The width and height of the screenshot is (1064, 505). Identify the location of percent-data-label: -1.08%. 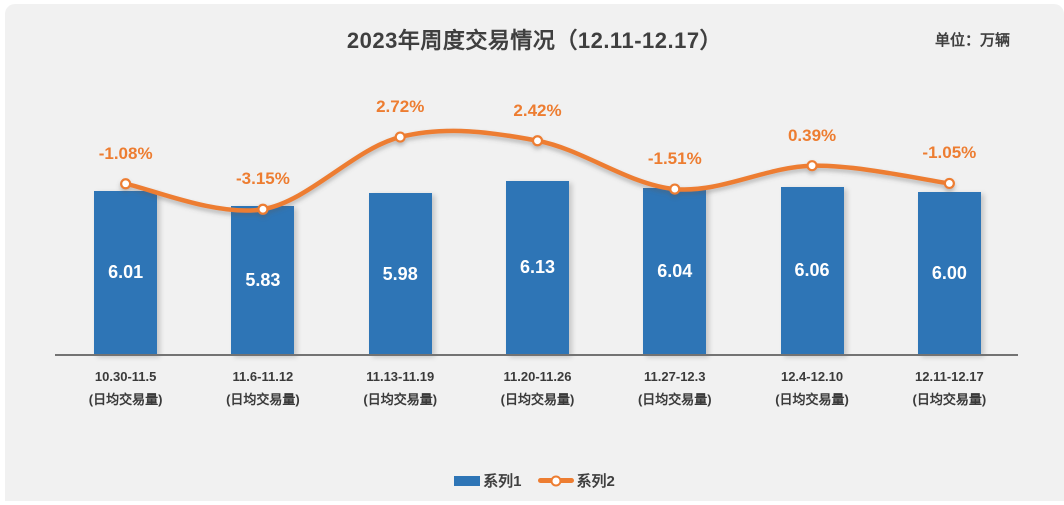
(126, 154).